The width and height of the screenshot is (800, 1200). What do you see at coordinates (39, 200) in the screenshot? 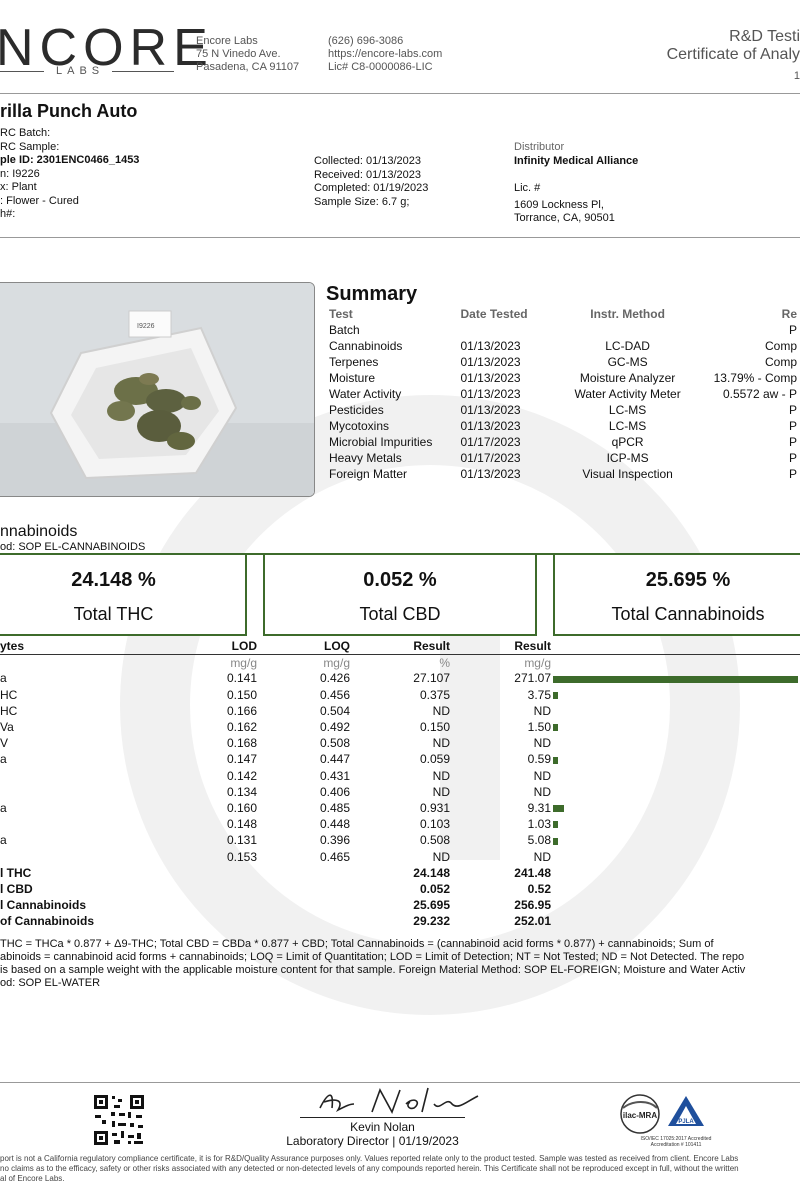
I see `info-type: : Flower - Cured` at bounding box center [39, 200].